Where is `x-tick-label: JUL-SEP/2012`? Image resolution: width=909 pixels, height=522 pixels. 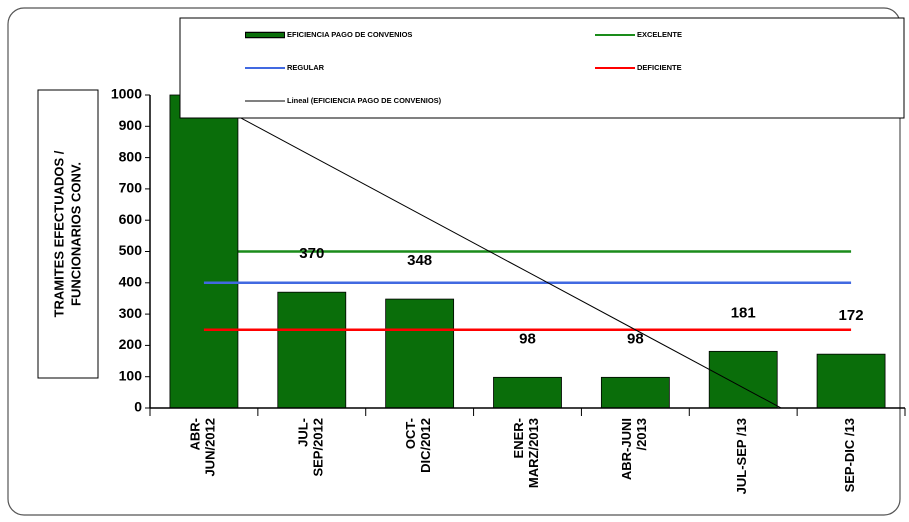
x-tick-label: JUL-SEP/2012 is located at coordinates (311, 447).